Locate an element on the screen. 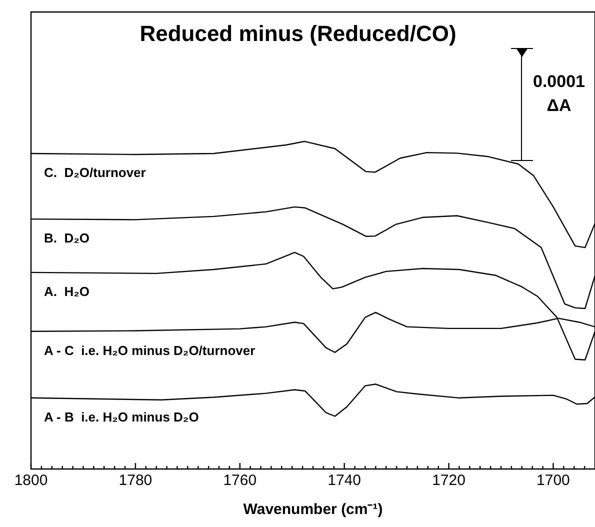 This screenshot has width=595, height=527. text: 0.0001 ΔA is located at coordinates (559, 94).